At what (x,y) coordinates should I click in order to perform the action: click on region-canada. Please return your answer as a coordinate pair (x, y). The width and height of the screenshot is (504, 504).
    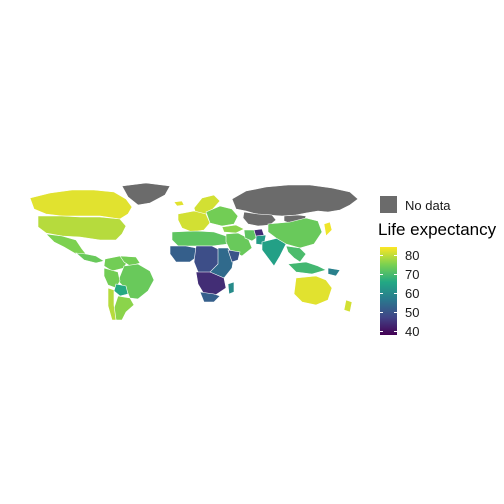
    Looking at the image, I should click on (81, 204).